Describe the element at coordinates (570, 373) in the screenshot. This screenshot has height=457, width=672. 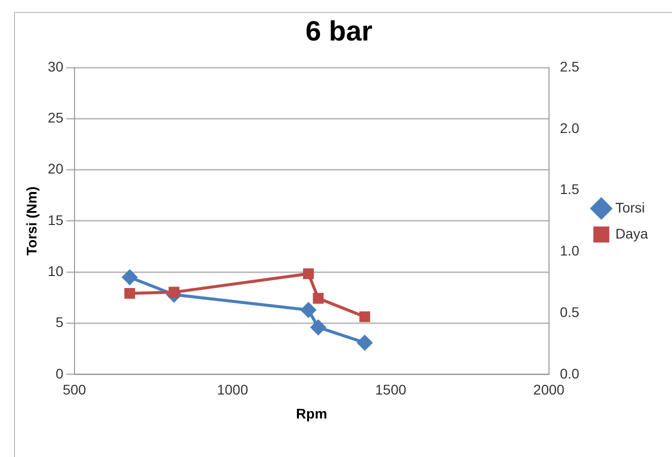
I see `y2-tick-label: 0.0` at that location.